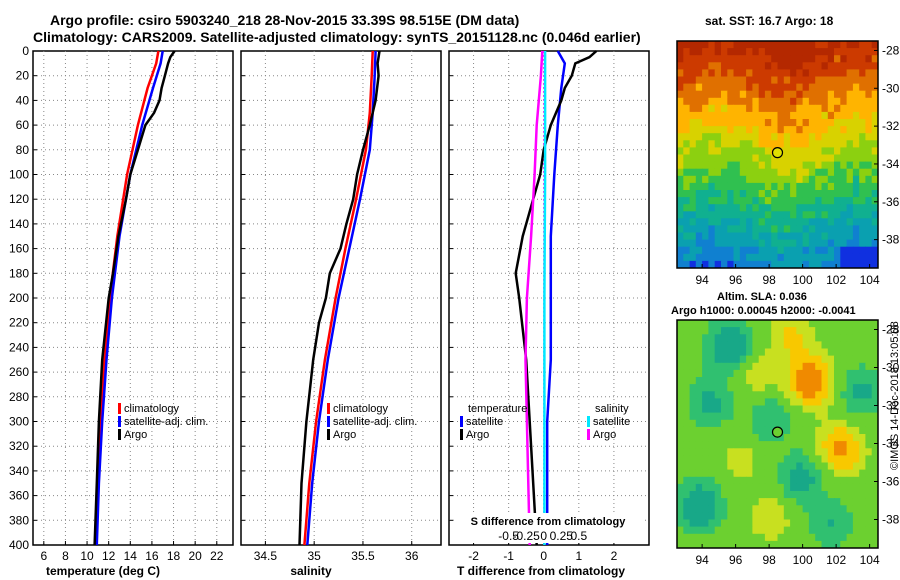  What do you see at coordinates (19, 224) in the screenshot?
I see `depth-tick-label: 140` at bounding box center [19, 224].